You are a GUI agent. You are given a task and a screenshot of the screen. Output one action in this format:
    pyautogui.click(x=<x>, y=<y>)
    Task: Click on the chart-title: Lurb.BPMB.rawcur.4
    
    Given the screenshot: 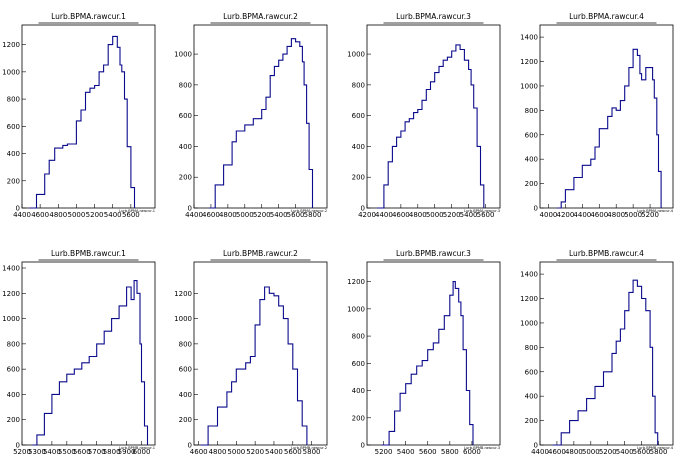 What is the action you would take?
    pyautogui.click(x=606, y=253)
    